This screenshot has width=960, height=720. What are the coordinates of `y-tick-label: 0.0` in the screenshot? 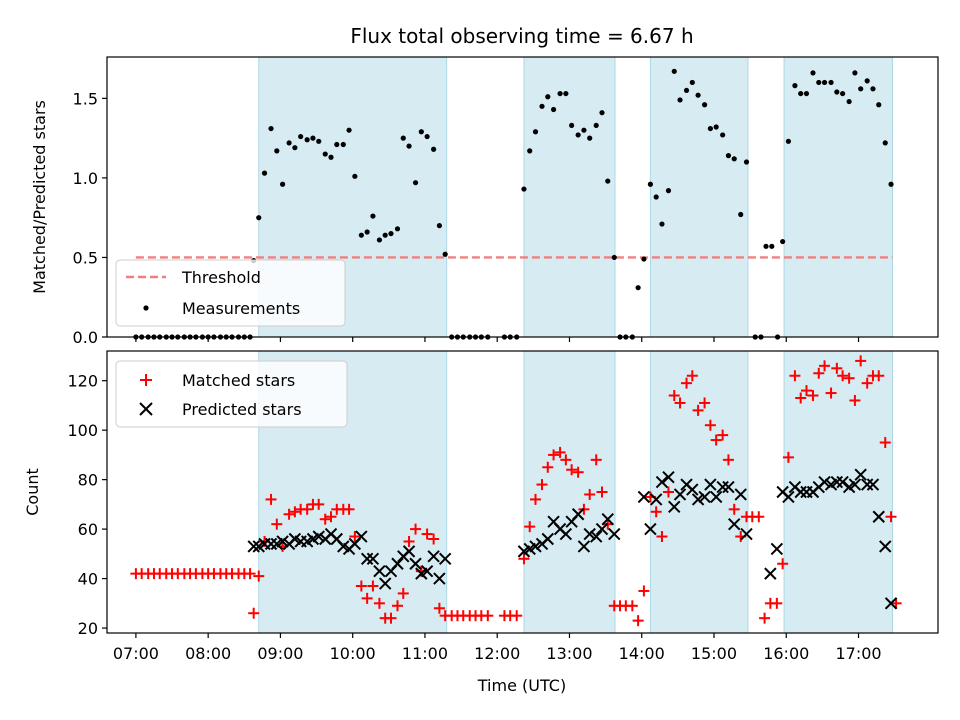 It's located at (85, 337).